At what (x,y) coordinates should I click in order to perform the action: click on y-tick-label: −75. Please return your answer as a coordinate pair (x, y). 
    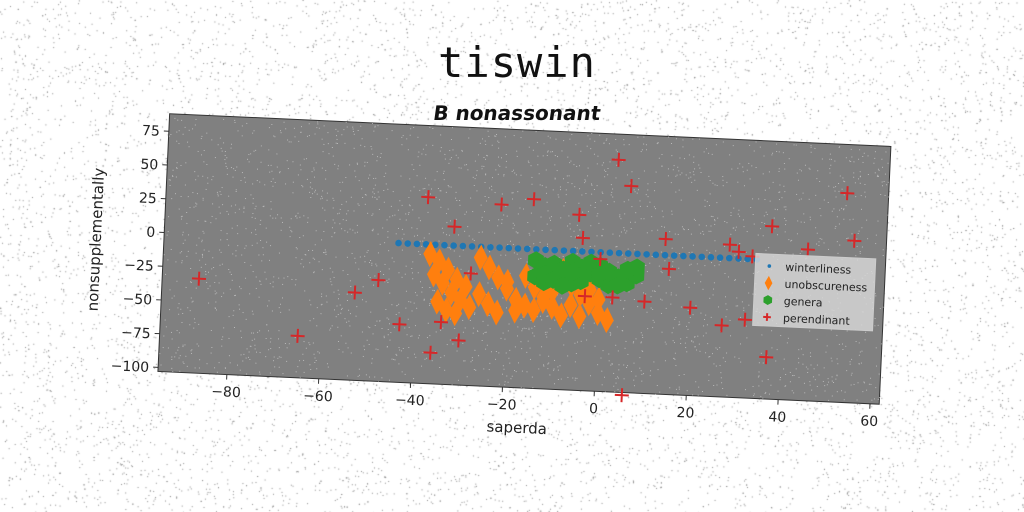
    Looking at the image, I should click on (136, 333).